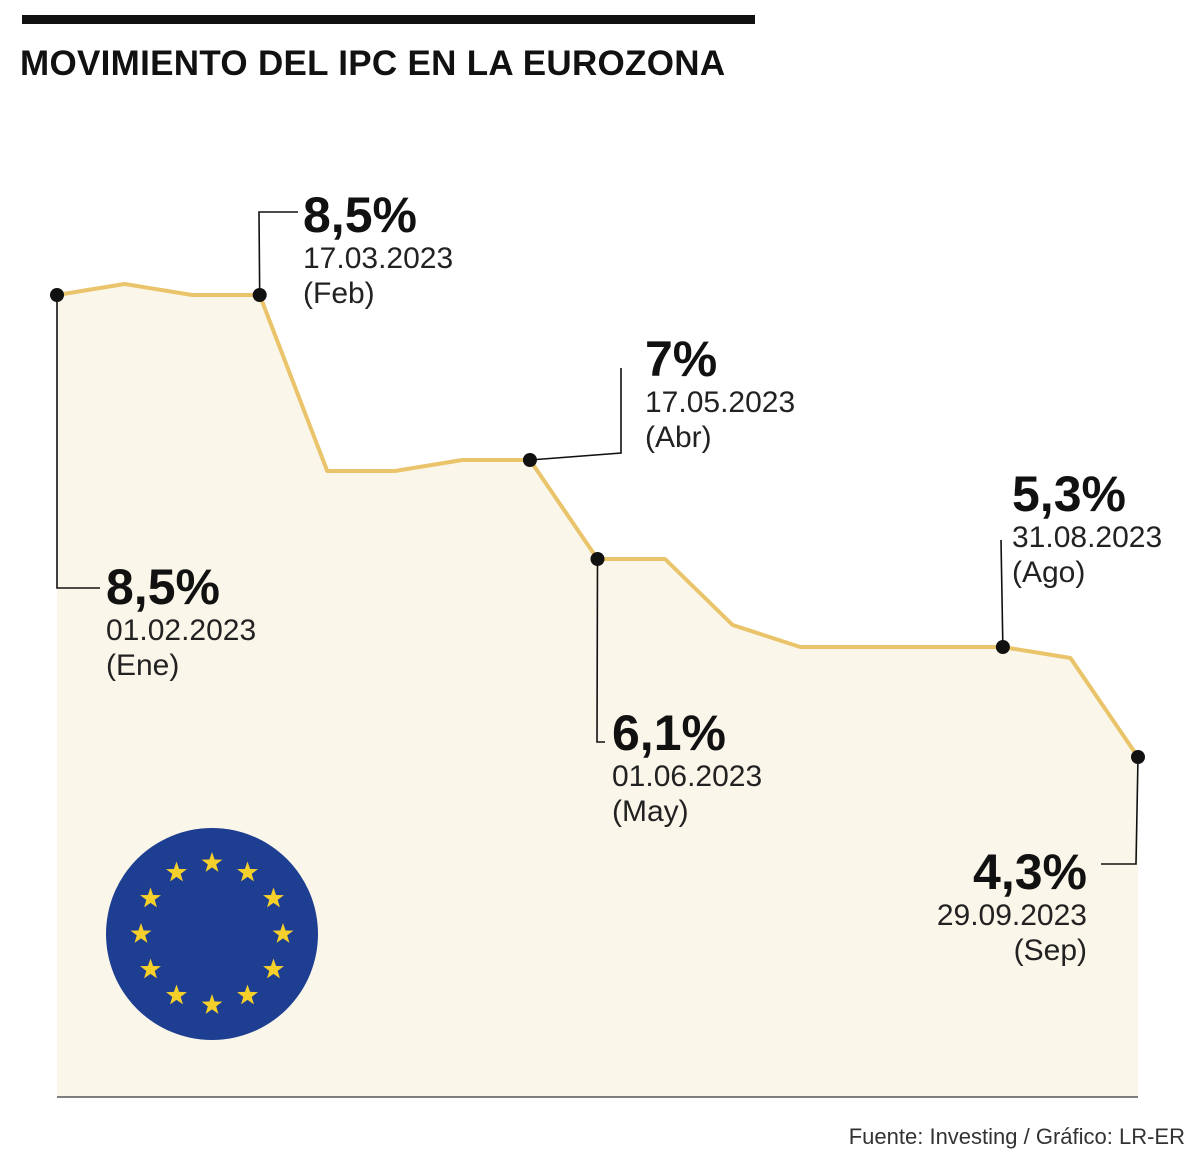 This screenshot has width=1200, height=1166. What do you see at coordinates (1087, 537) in the screenshot?
I see `callout-ago-date: 31.08.2023` at bounding box center [1087, 537].